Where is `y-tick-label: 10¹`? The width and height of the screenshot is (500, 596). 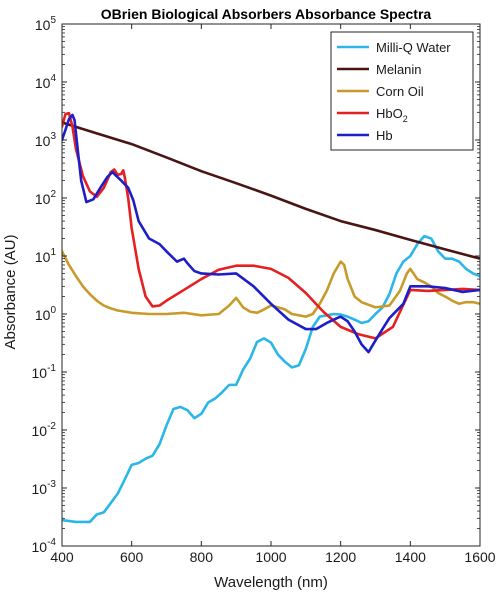 y-tick-label: 10¹ is located at coordinates (46, 256).